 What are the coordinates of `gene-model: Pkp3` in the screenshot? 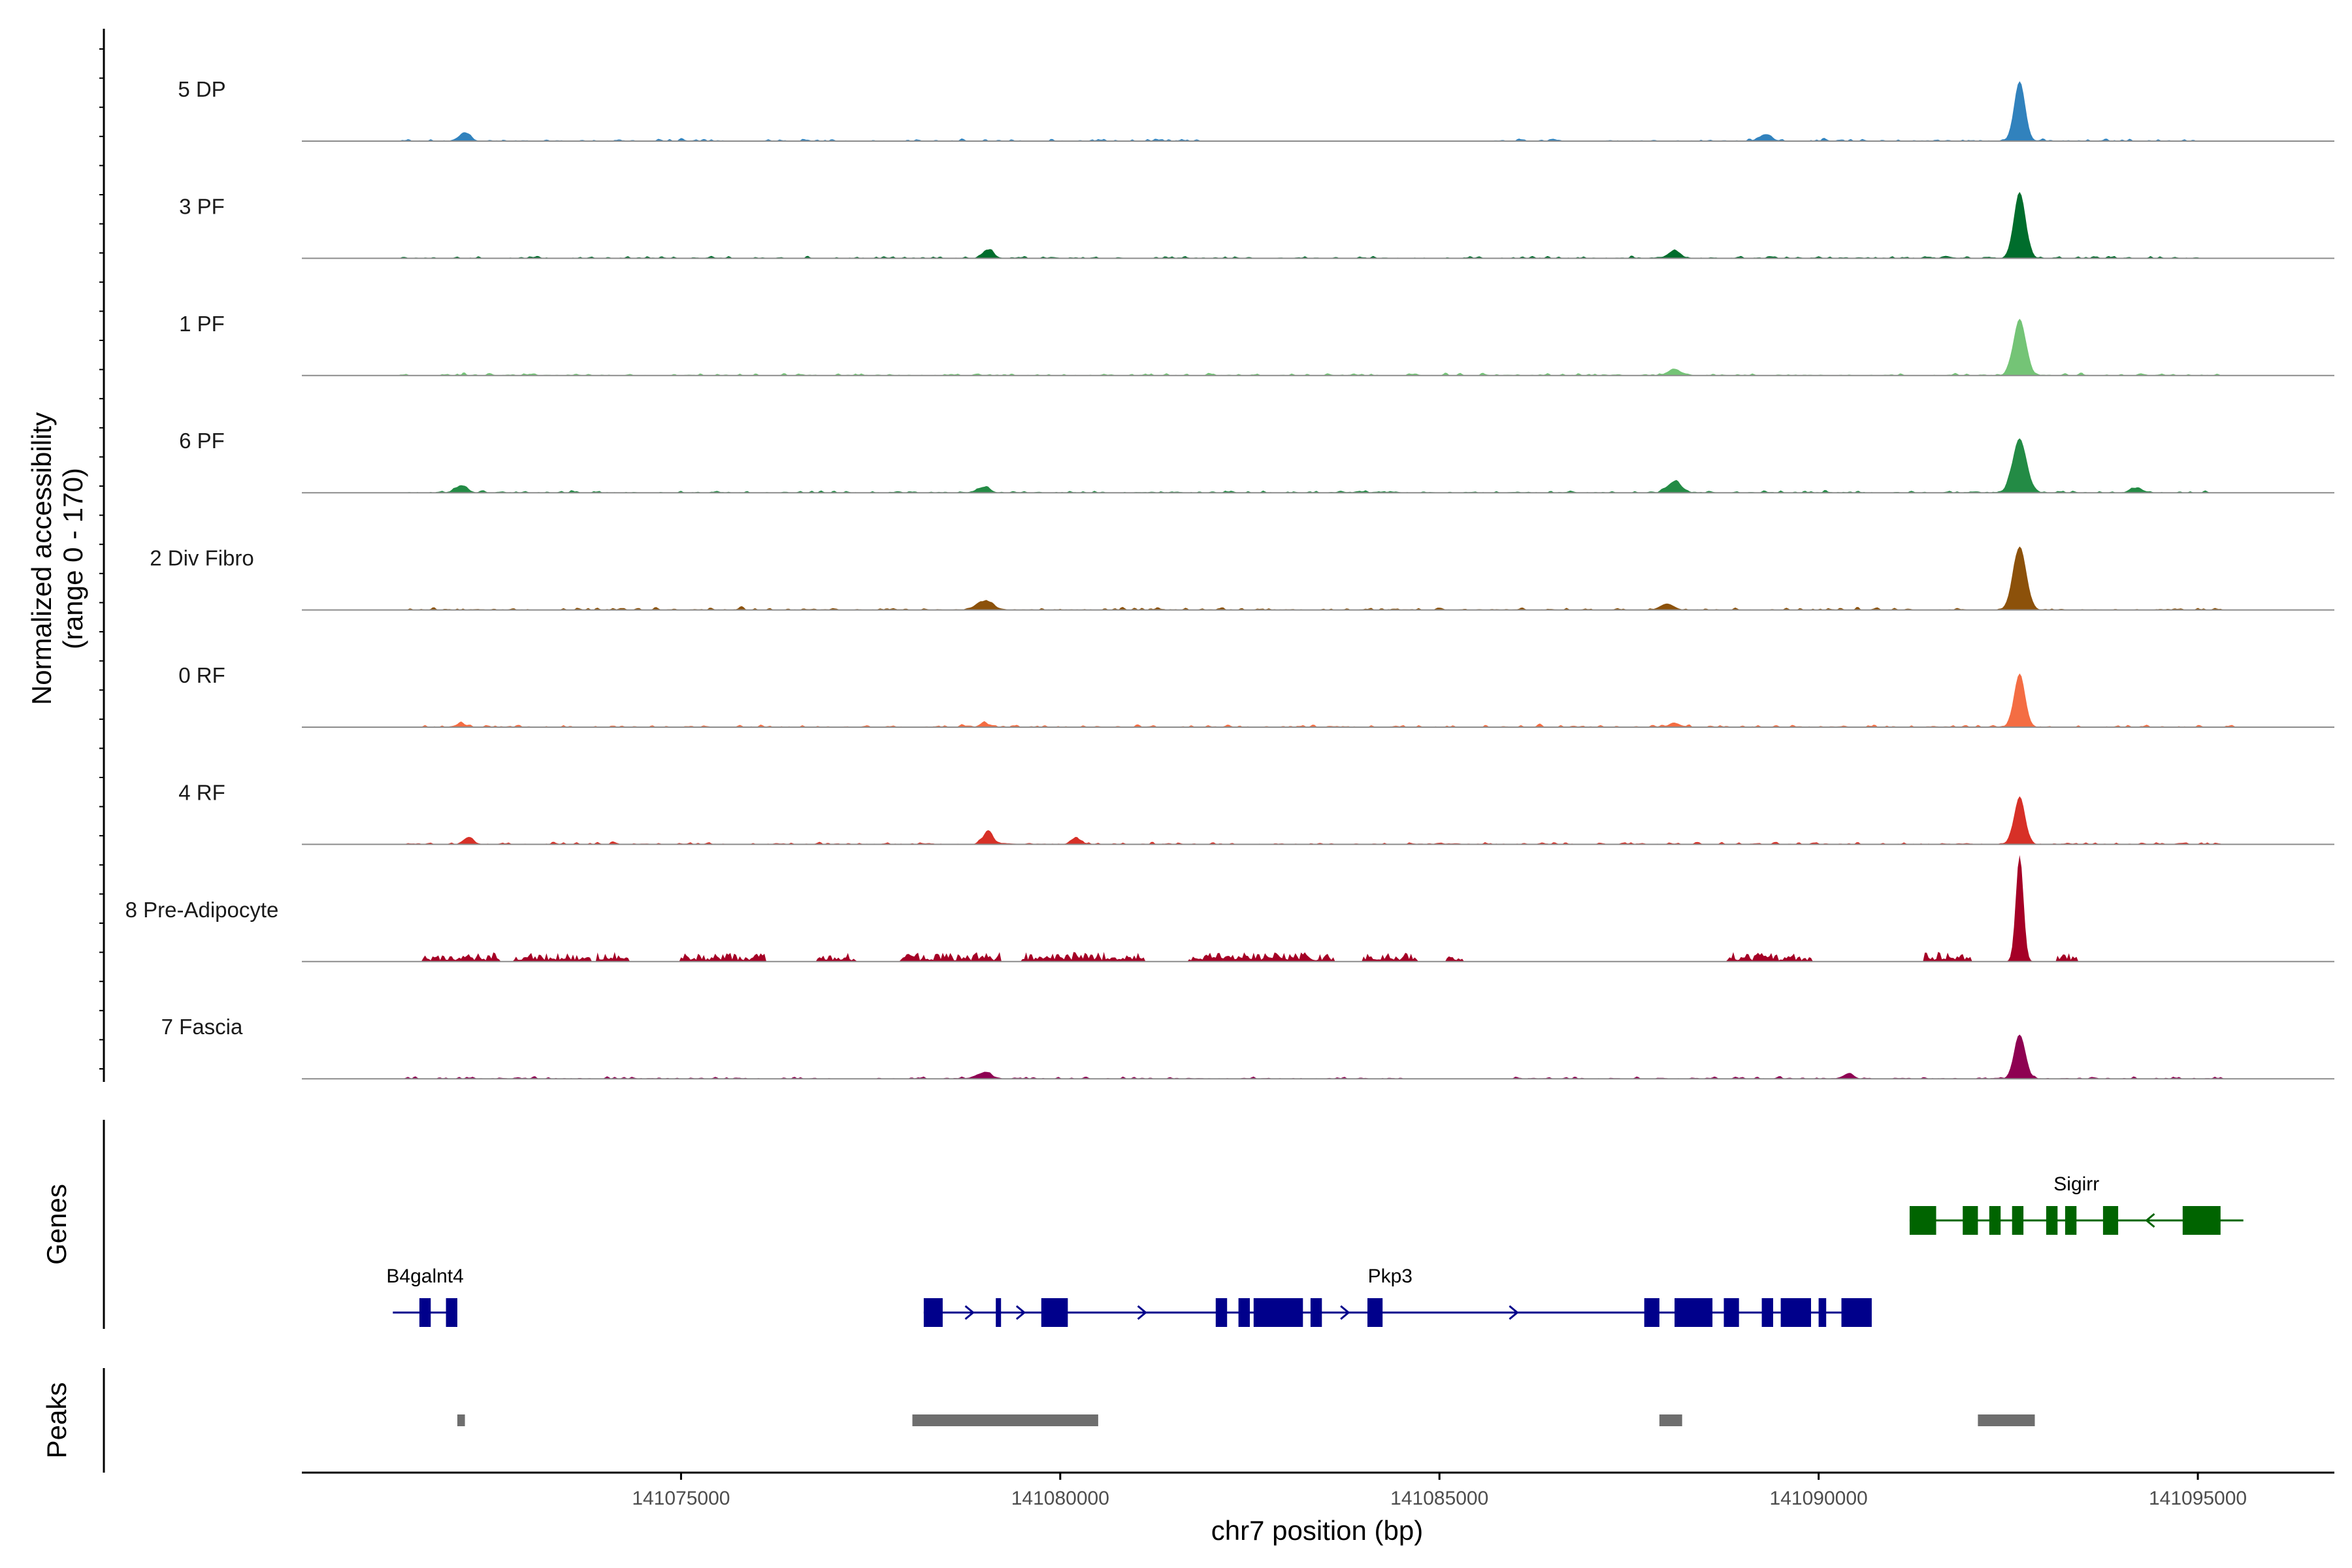 It's located at (1397, 1296).